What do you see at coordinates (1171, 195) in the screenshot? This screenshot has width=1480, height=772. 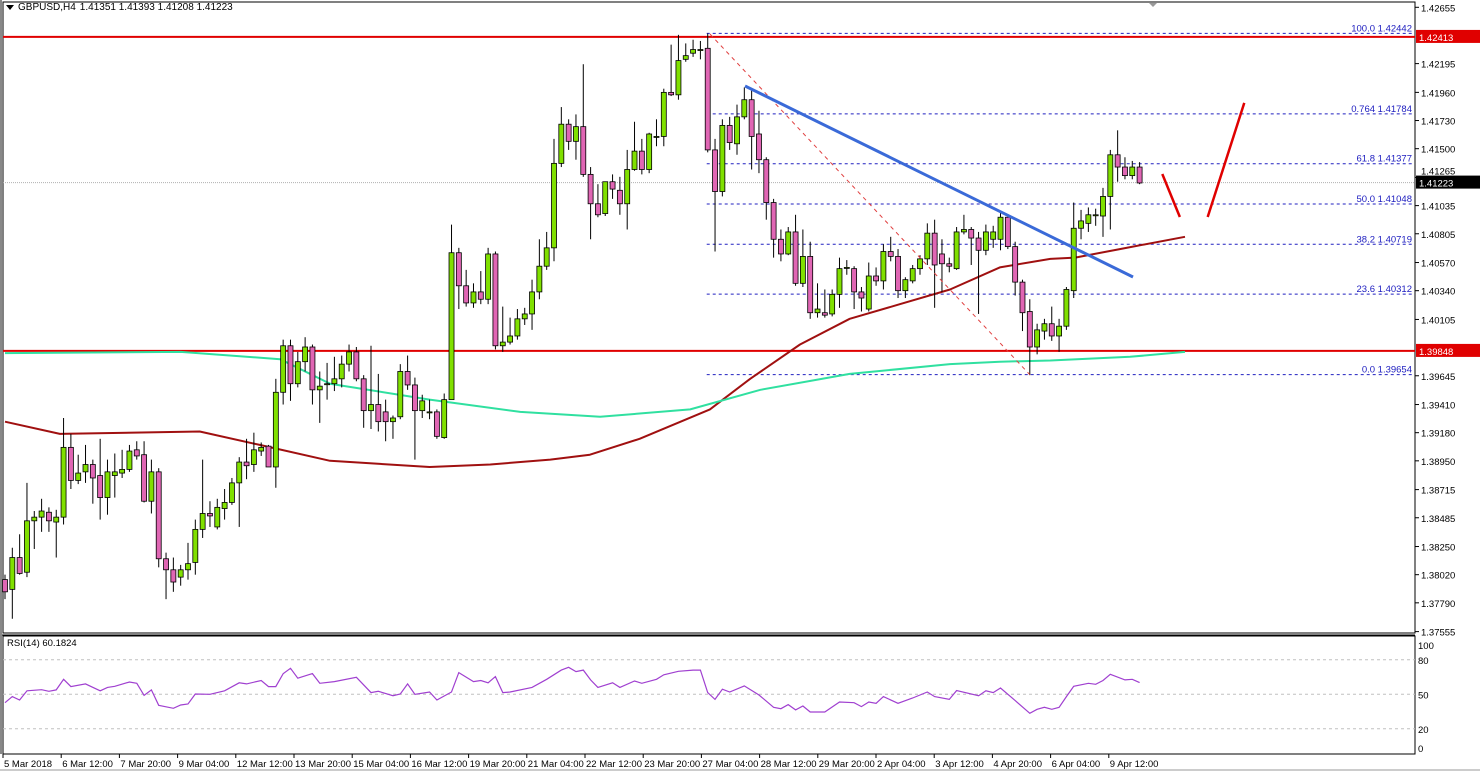 I see `arrow-down-leg-line` at bounding box center [1171, 195].